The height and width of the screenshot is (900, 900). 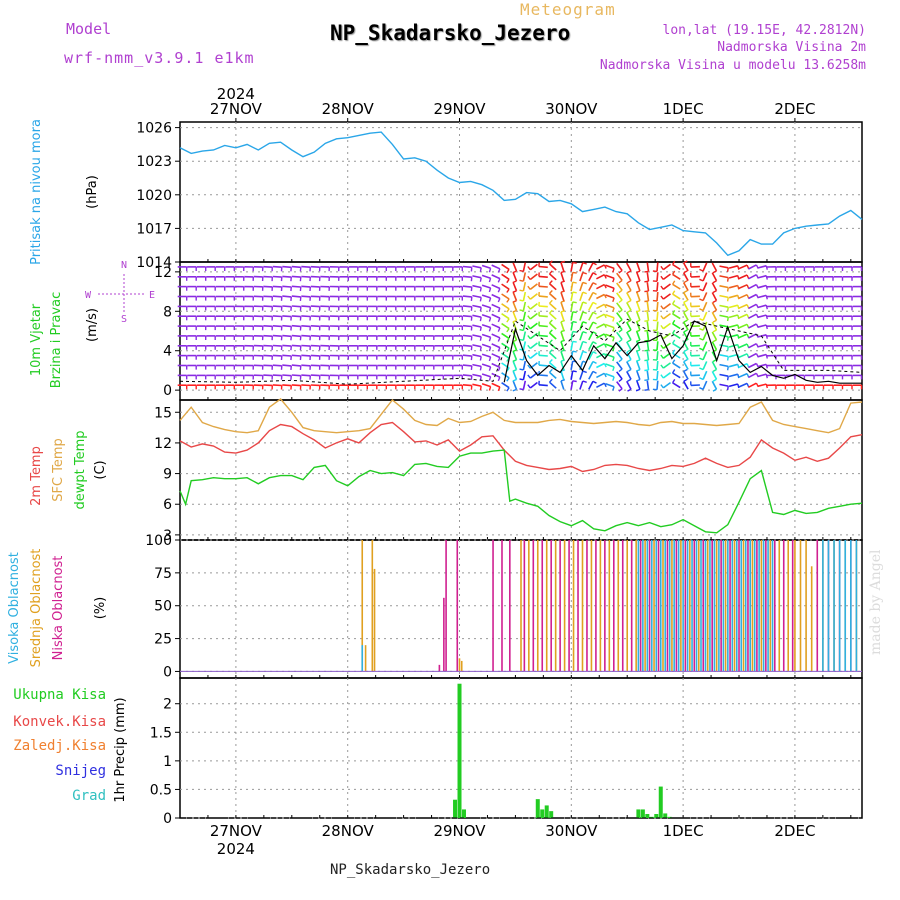 I want to click on x-tick-label-top: 29NOV, so click(x=459, y=109).